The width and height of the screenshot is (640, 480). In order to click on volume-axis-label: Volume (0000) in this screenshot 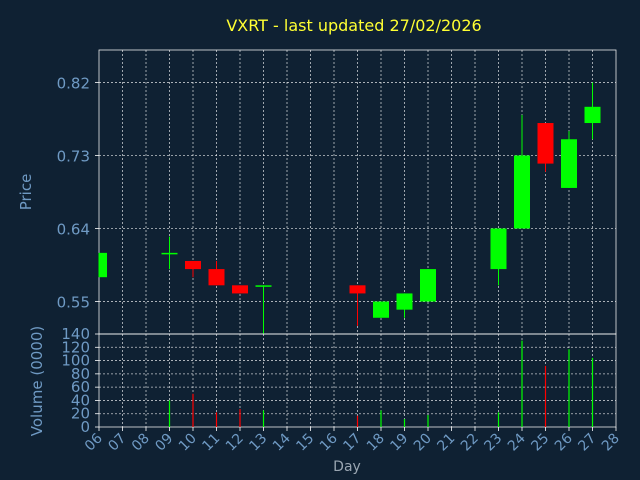, I will do `click(37, 381)`.